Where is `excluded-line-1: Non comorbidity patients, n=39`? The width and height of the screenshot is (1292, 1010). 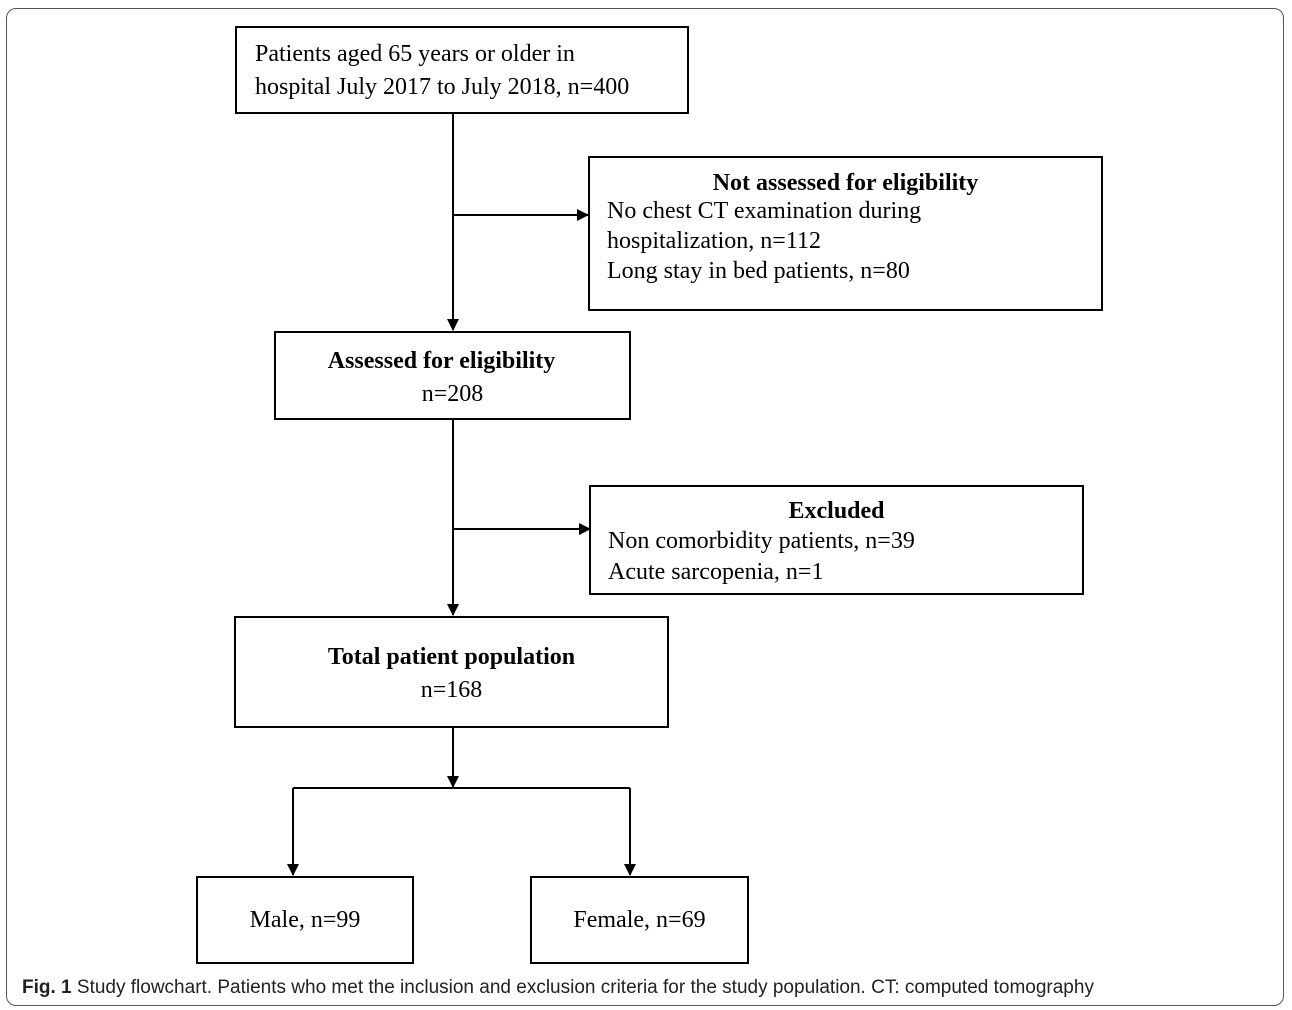
excluded-line-1: Non comorbidity patients, n=39 is located at coordinates (761, 541).